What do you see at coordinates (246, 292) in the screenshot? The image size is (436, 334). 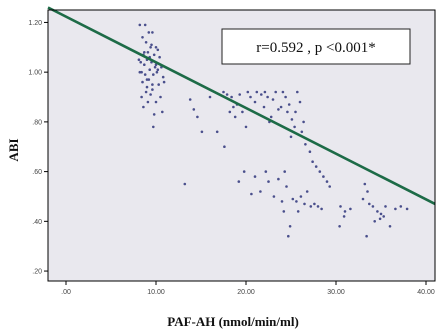 I see `x-tick-label: 20.00` at bounding box center [246, 292].